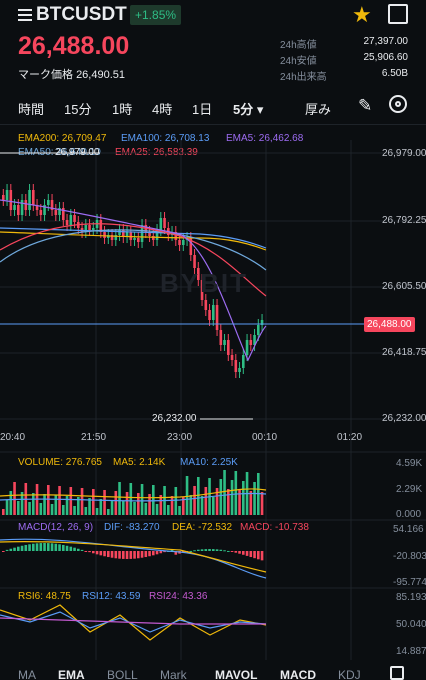  What do you see at coordinates (409, 582) in the screenshot?
I see `macd-axis-tick: -95.774` at bounding box center [409, 582].